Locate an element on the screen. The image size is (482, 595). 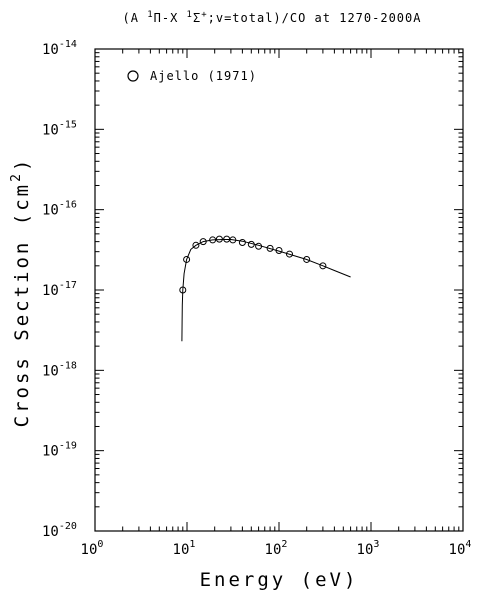
y-axis-label-close: ) is located at coordinates (22, 164).